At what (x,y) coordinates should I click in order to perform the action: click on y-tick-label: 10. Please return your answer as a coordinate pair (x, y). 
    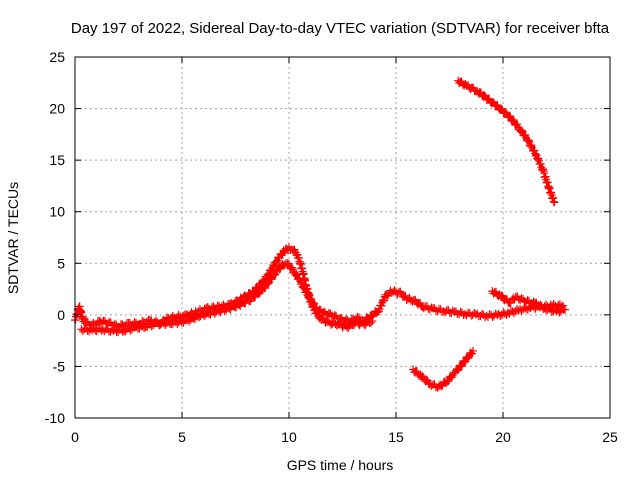
    Looking at the image, I should click on (57, 212).